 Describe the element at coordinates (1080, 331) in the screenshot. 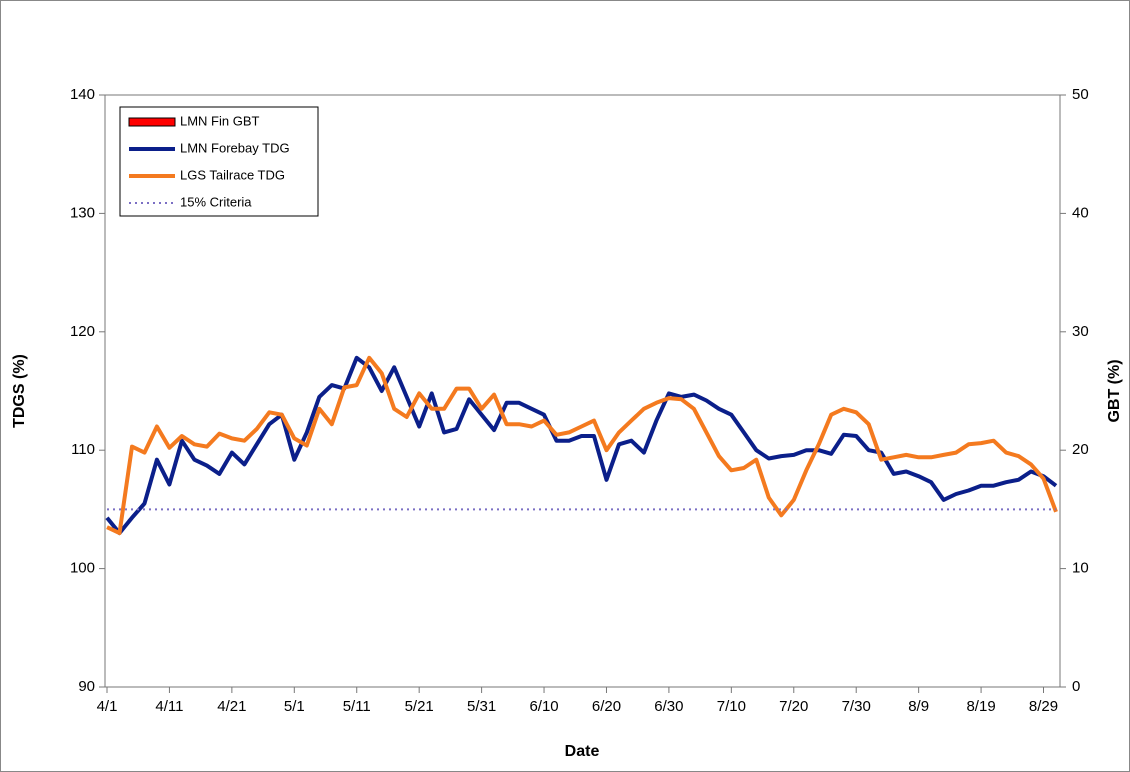

I see `y2-tick-label: 30` at that location.